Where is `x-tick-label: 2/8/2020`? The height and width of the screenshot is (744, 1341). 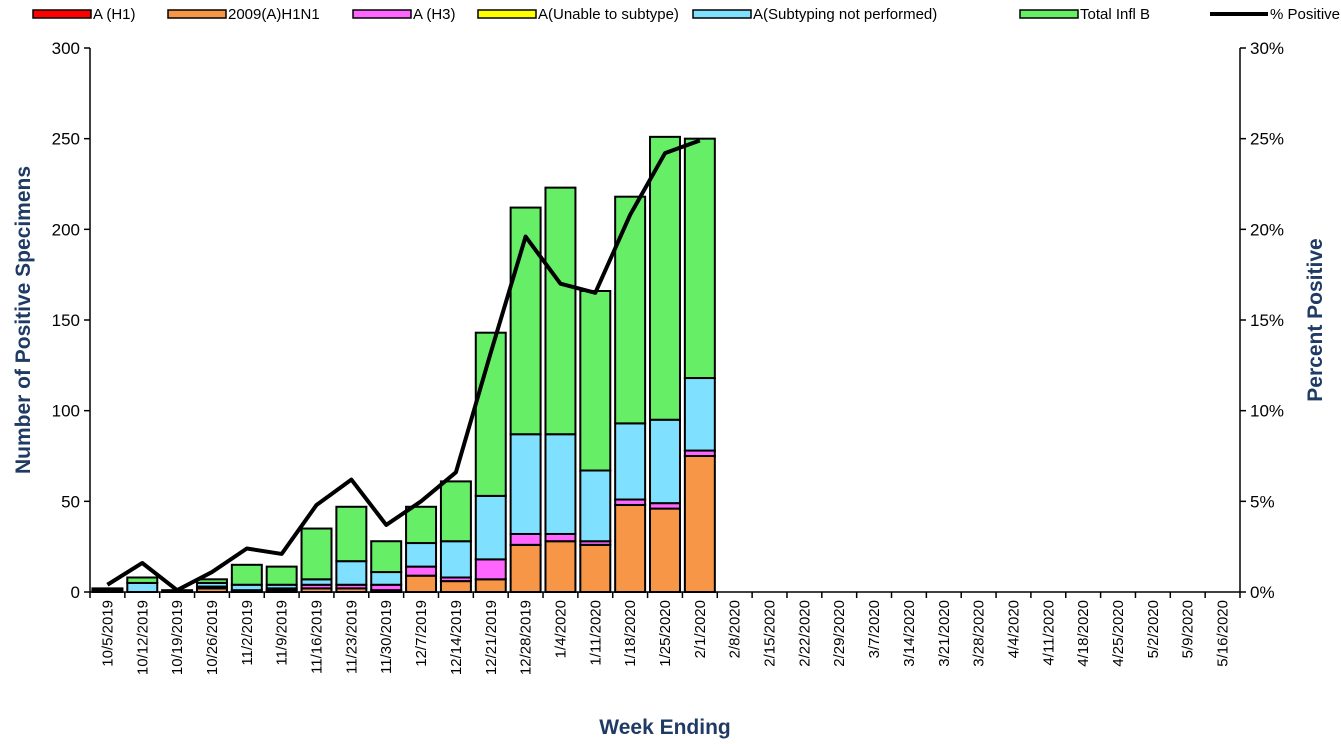
x-tick-label: 2/8/2020 is located at coordinates (735, 629).